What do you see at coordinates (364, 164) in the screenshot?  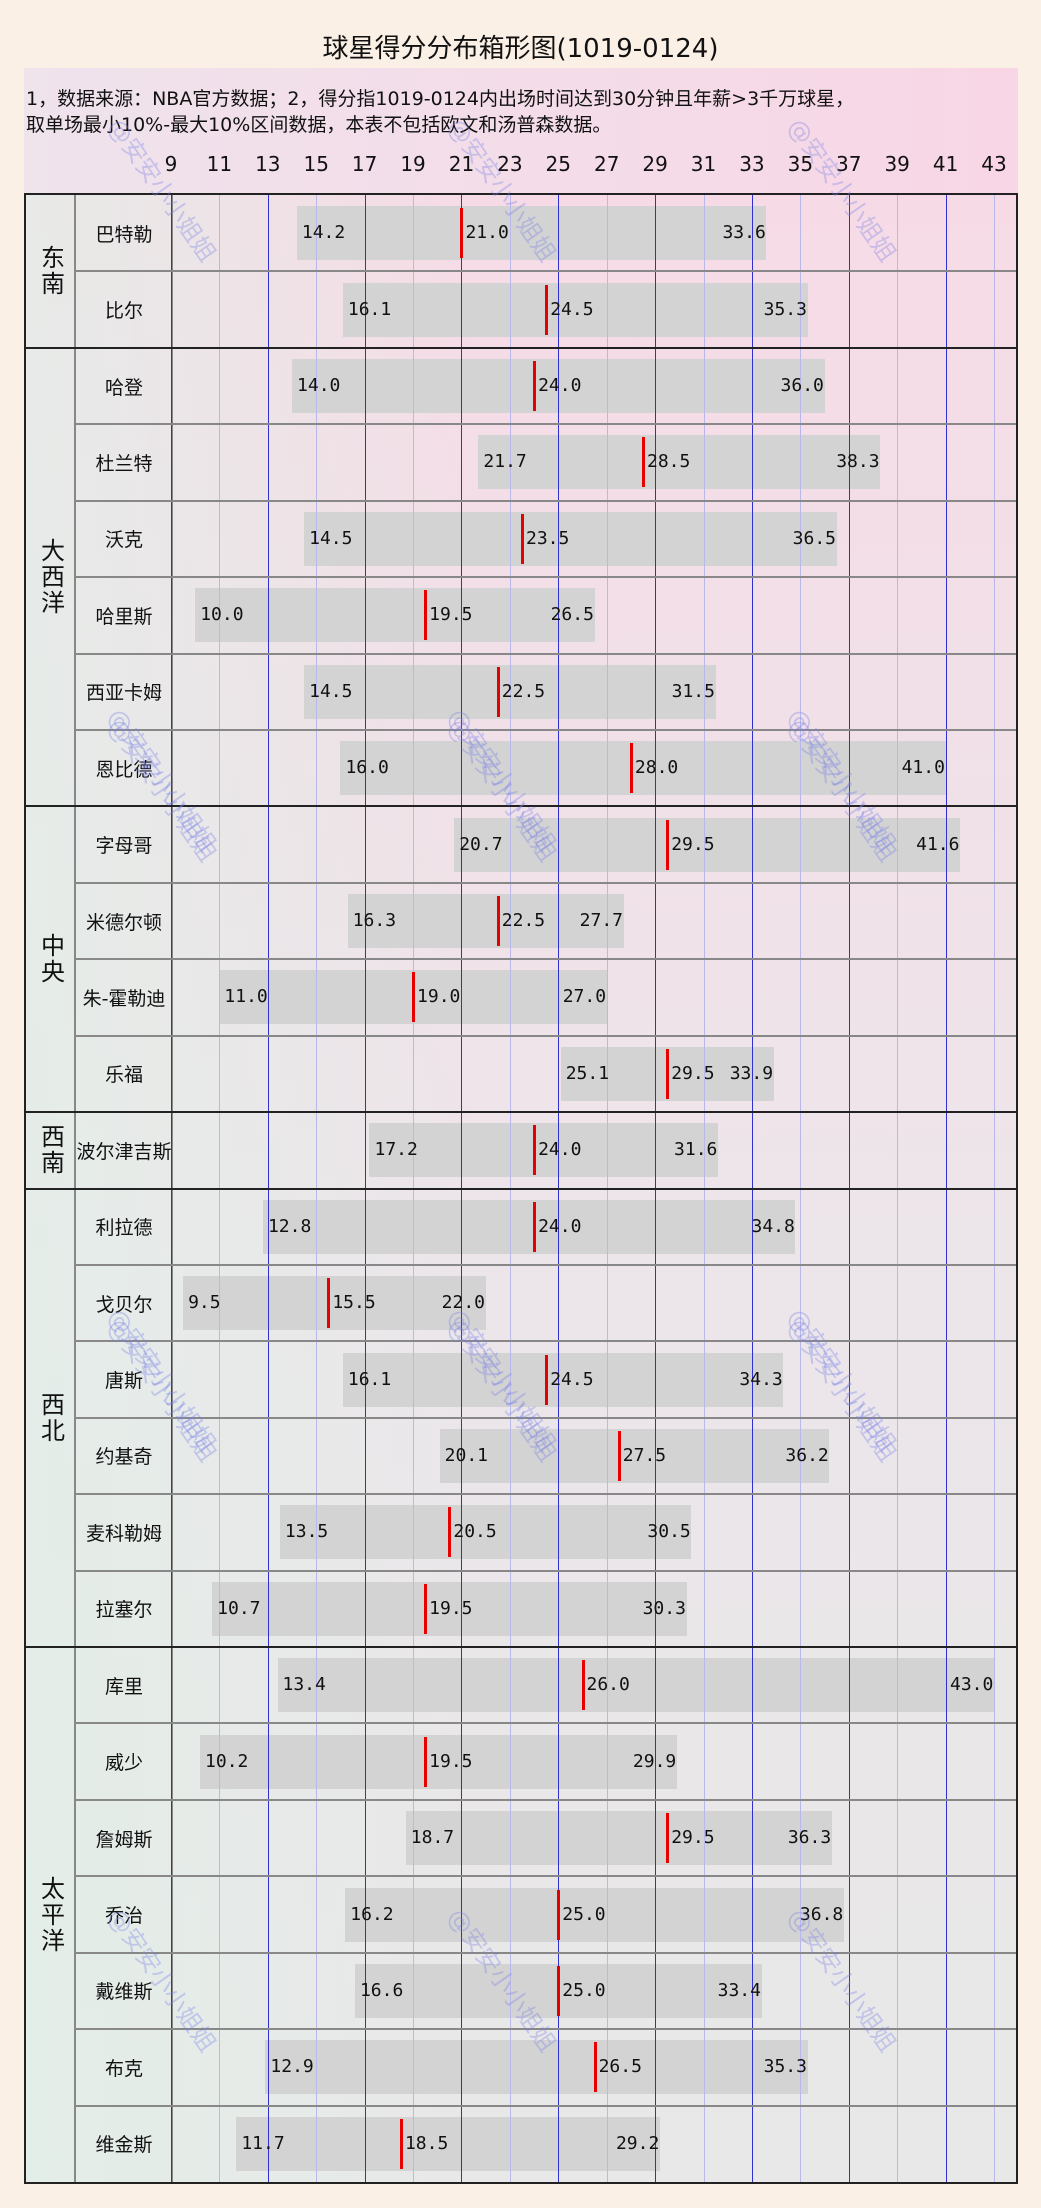 I see `x-tick-label: 17` at bounding box center [364, 164].